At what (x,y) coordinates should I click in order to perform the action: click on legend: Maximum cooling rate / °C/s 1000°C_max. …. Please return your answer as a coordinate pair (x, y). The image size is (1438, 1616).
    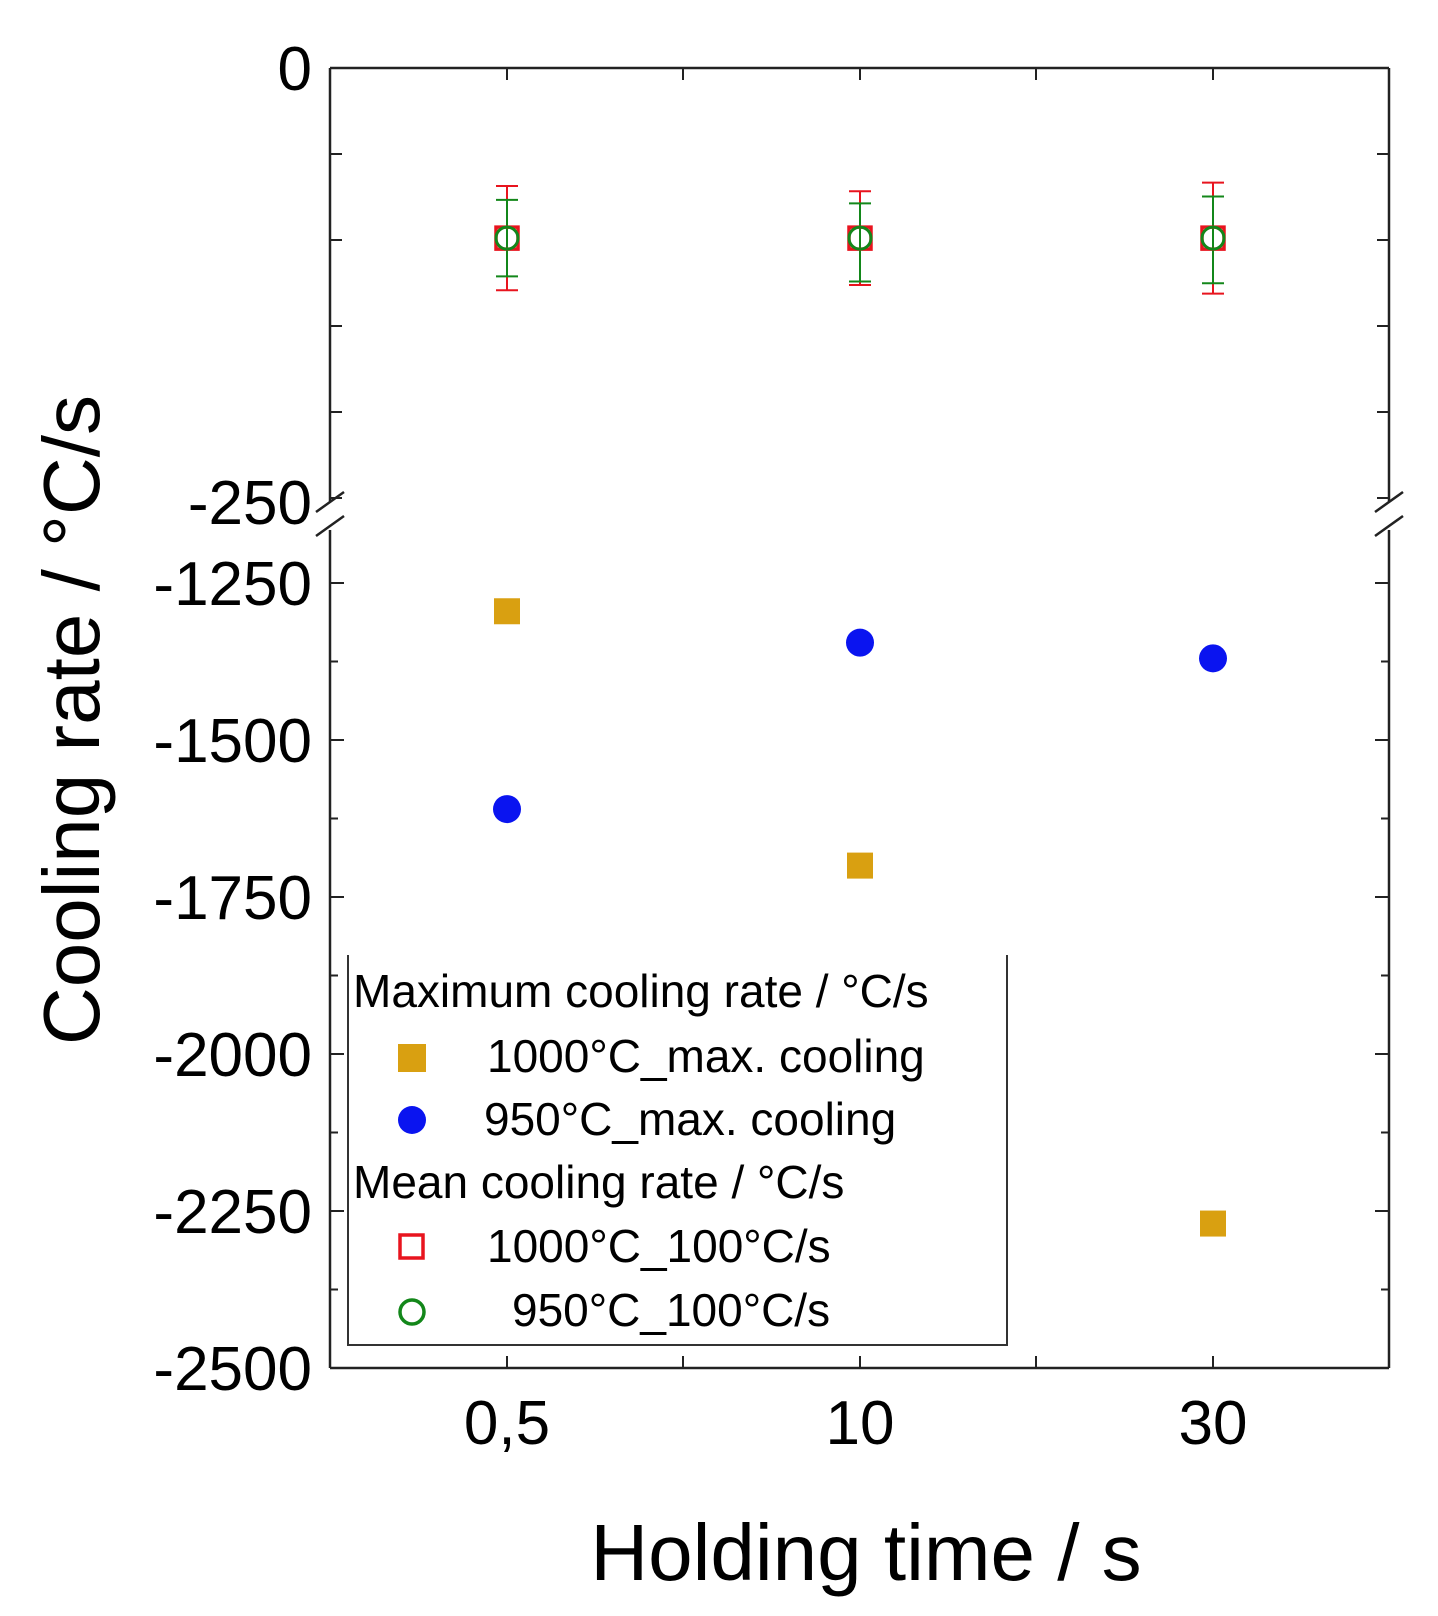
    Looking at the image, I should click on (677, 1150).